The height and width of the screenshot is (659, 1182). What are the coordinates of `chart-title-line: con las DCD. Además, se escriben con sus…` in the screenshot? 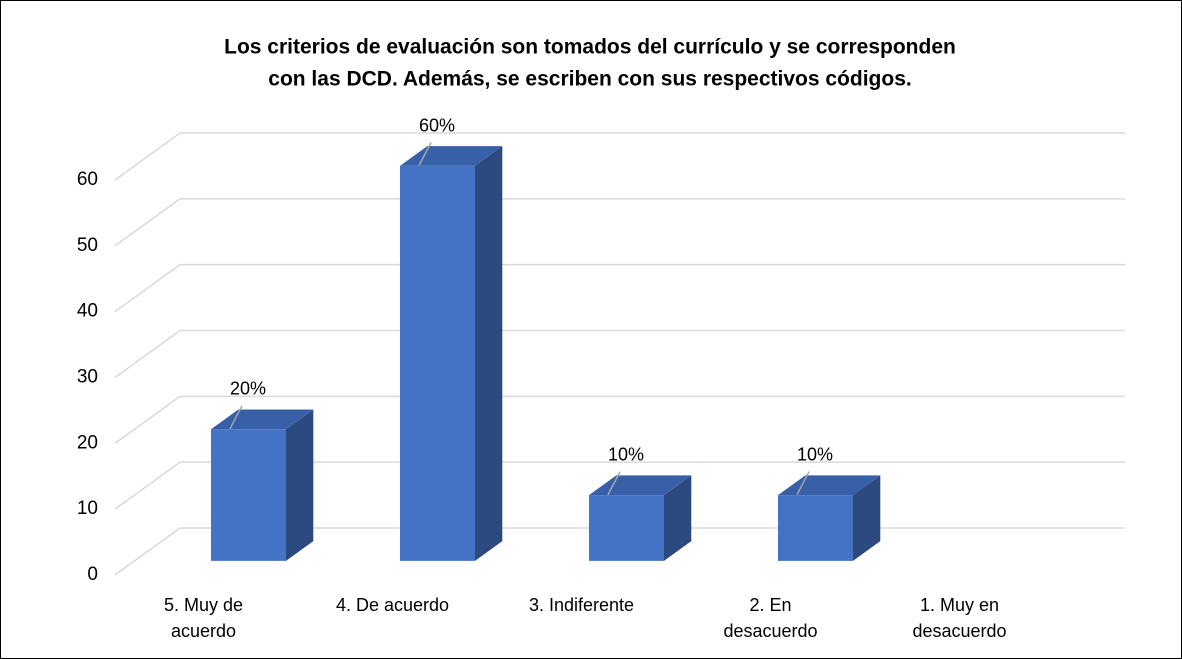 It's located at (589, 79).